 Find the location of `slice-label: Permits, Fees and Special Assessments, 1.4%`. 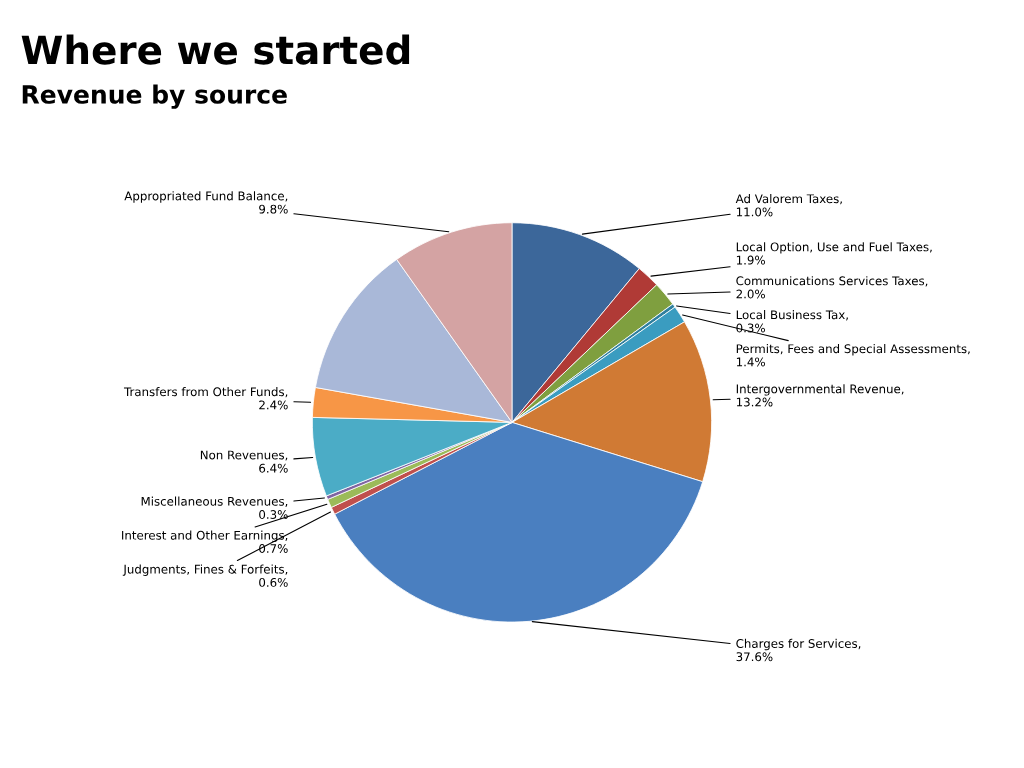

slice-label: Permits, Fees and Special Assessments, 1.4% is located at coordinates (853, 355).